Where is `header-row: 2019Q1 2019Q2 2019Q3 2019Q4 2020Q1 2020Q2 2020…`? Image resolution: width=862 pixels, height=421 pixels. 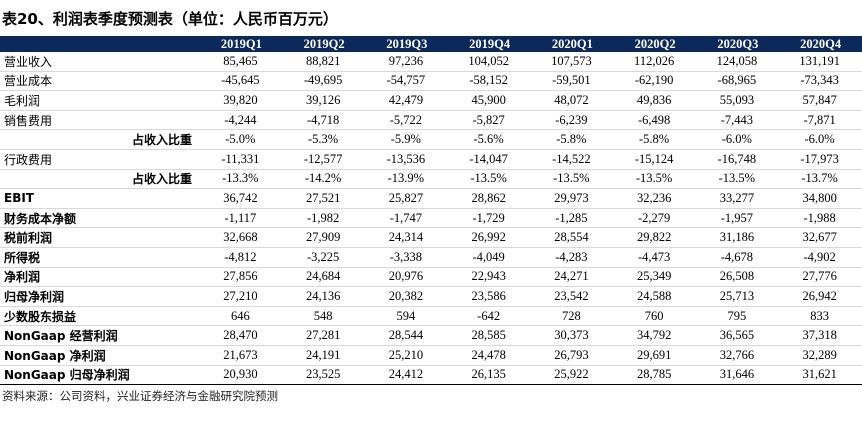 header-row: 2019Q1 2019Q2 2019Q3 2019Q4 2020Q1 2020Q2 2020… is located at coordinates (431, 44).